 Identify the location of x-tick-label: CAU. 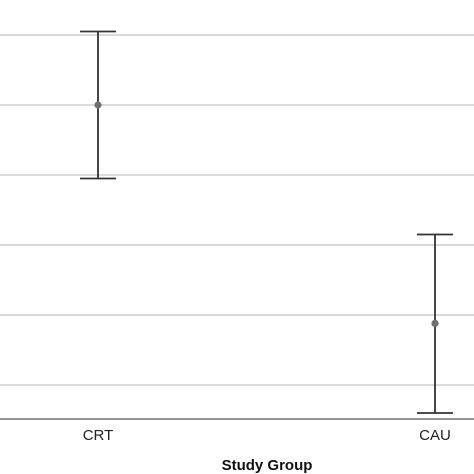
(435, 435).